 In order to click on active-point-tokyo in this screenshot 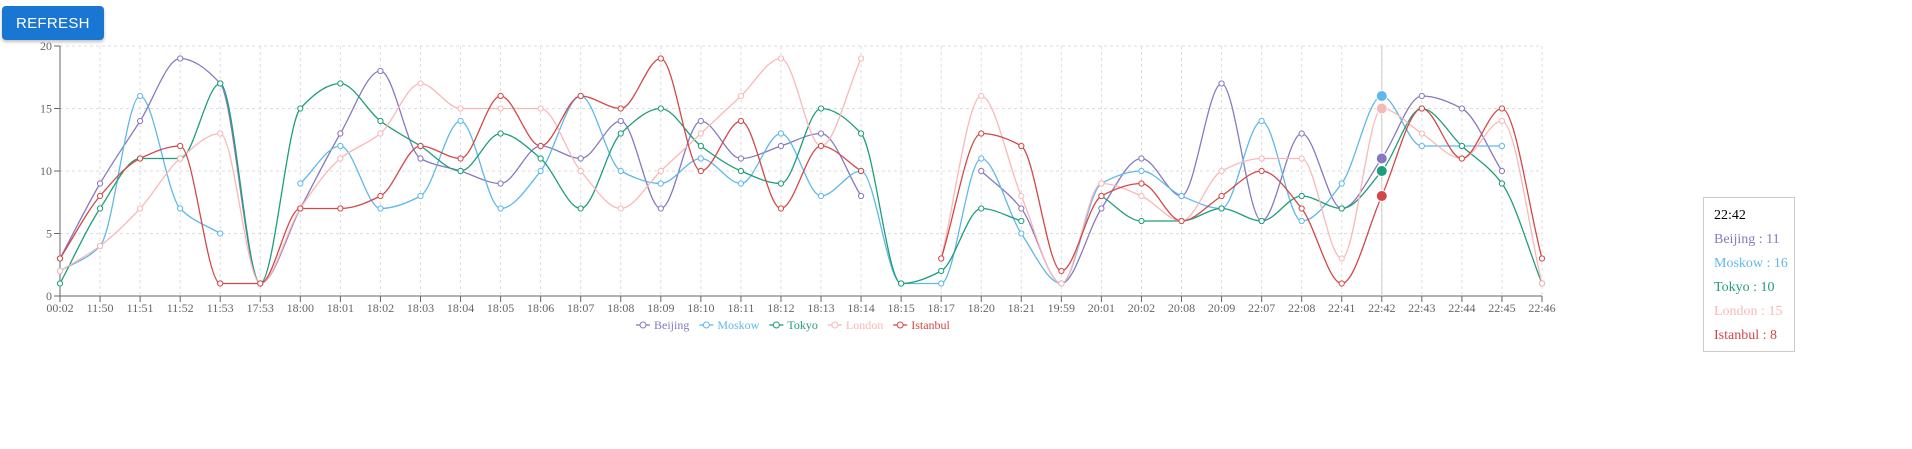, I will do `click(1381, 171)`.